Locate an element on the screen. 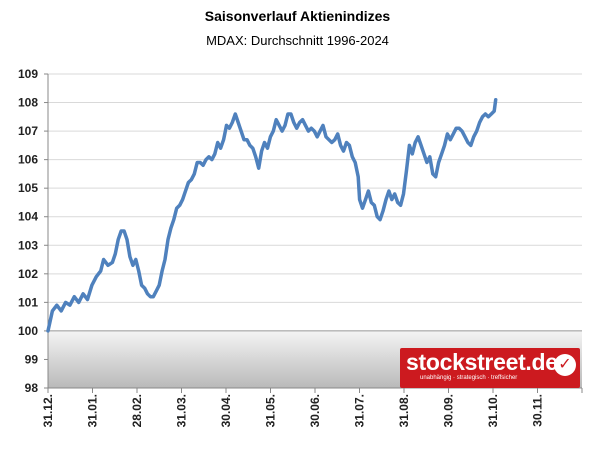 This screenshot has height=450, width=595. y-tick-label: 109 is located at coordinates (28, 74).